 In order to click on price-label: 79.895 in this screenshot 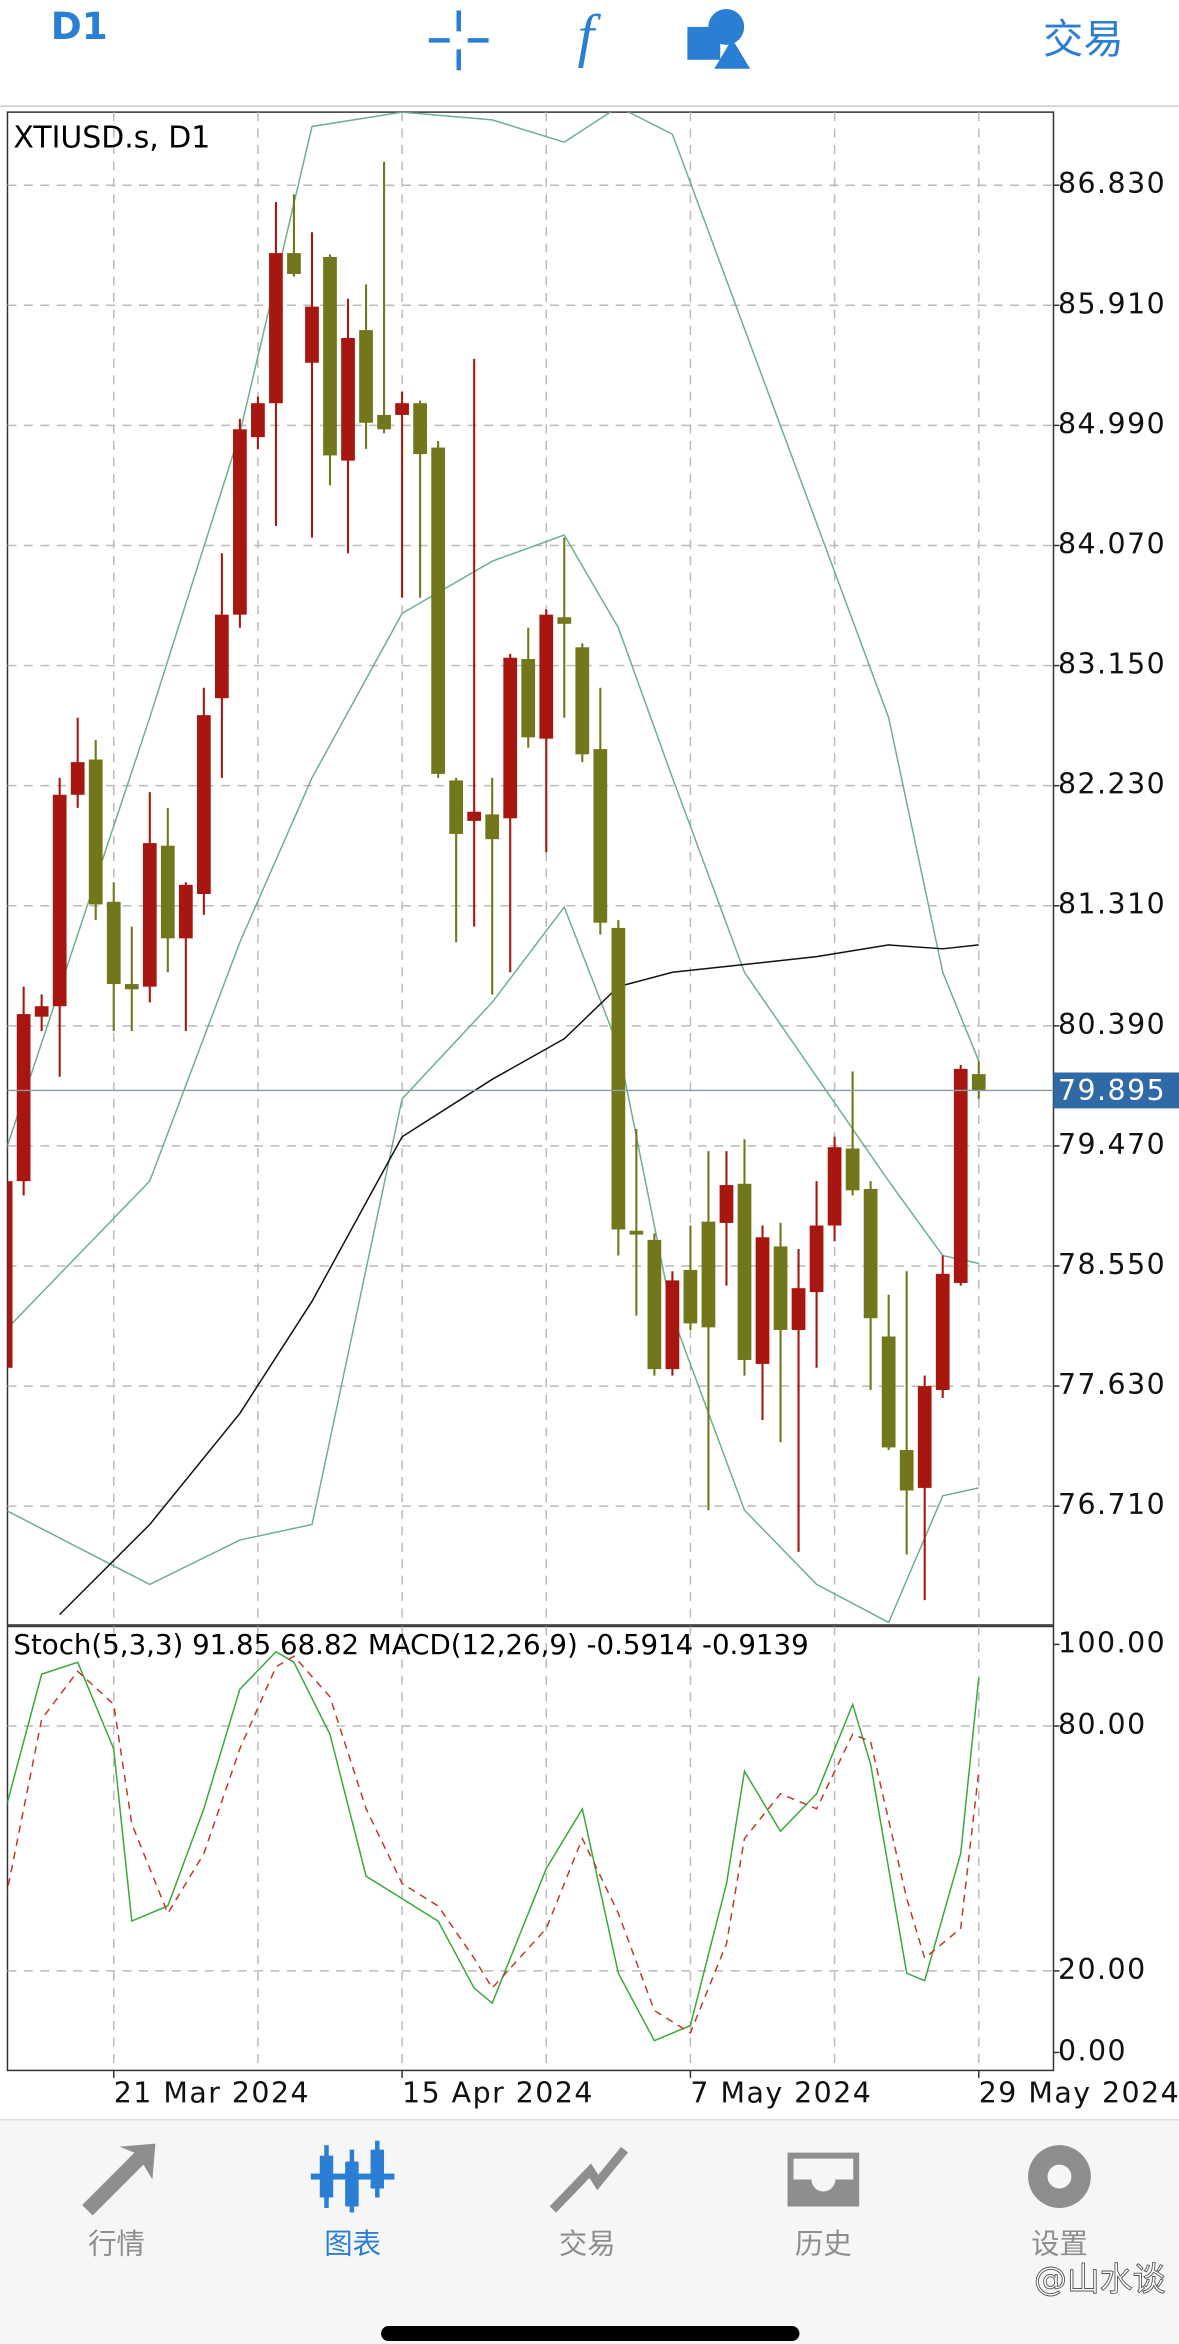, I will do `click(1112, 1090)`.